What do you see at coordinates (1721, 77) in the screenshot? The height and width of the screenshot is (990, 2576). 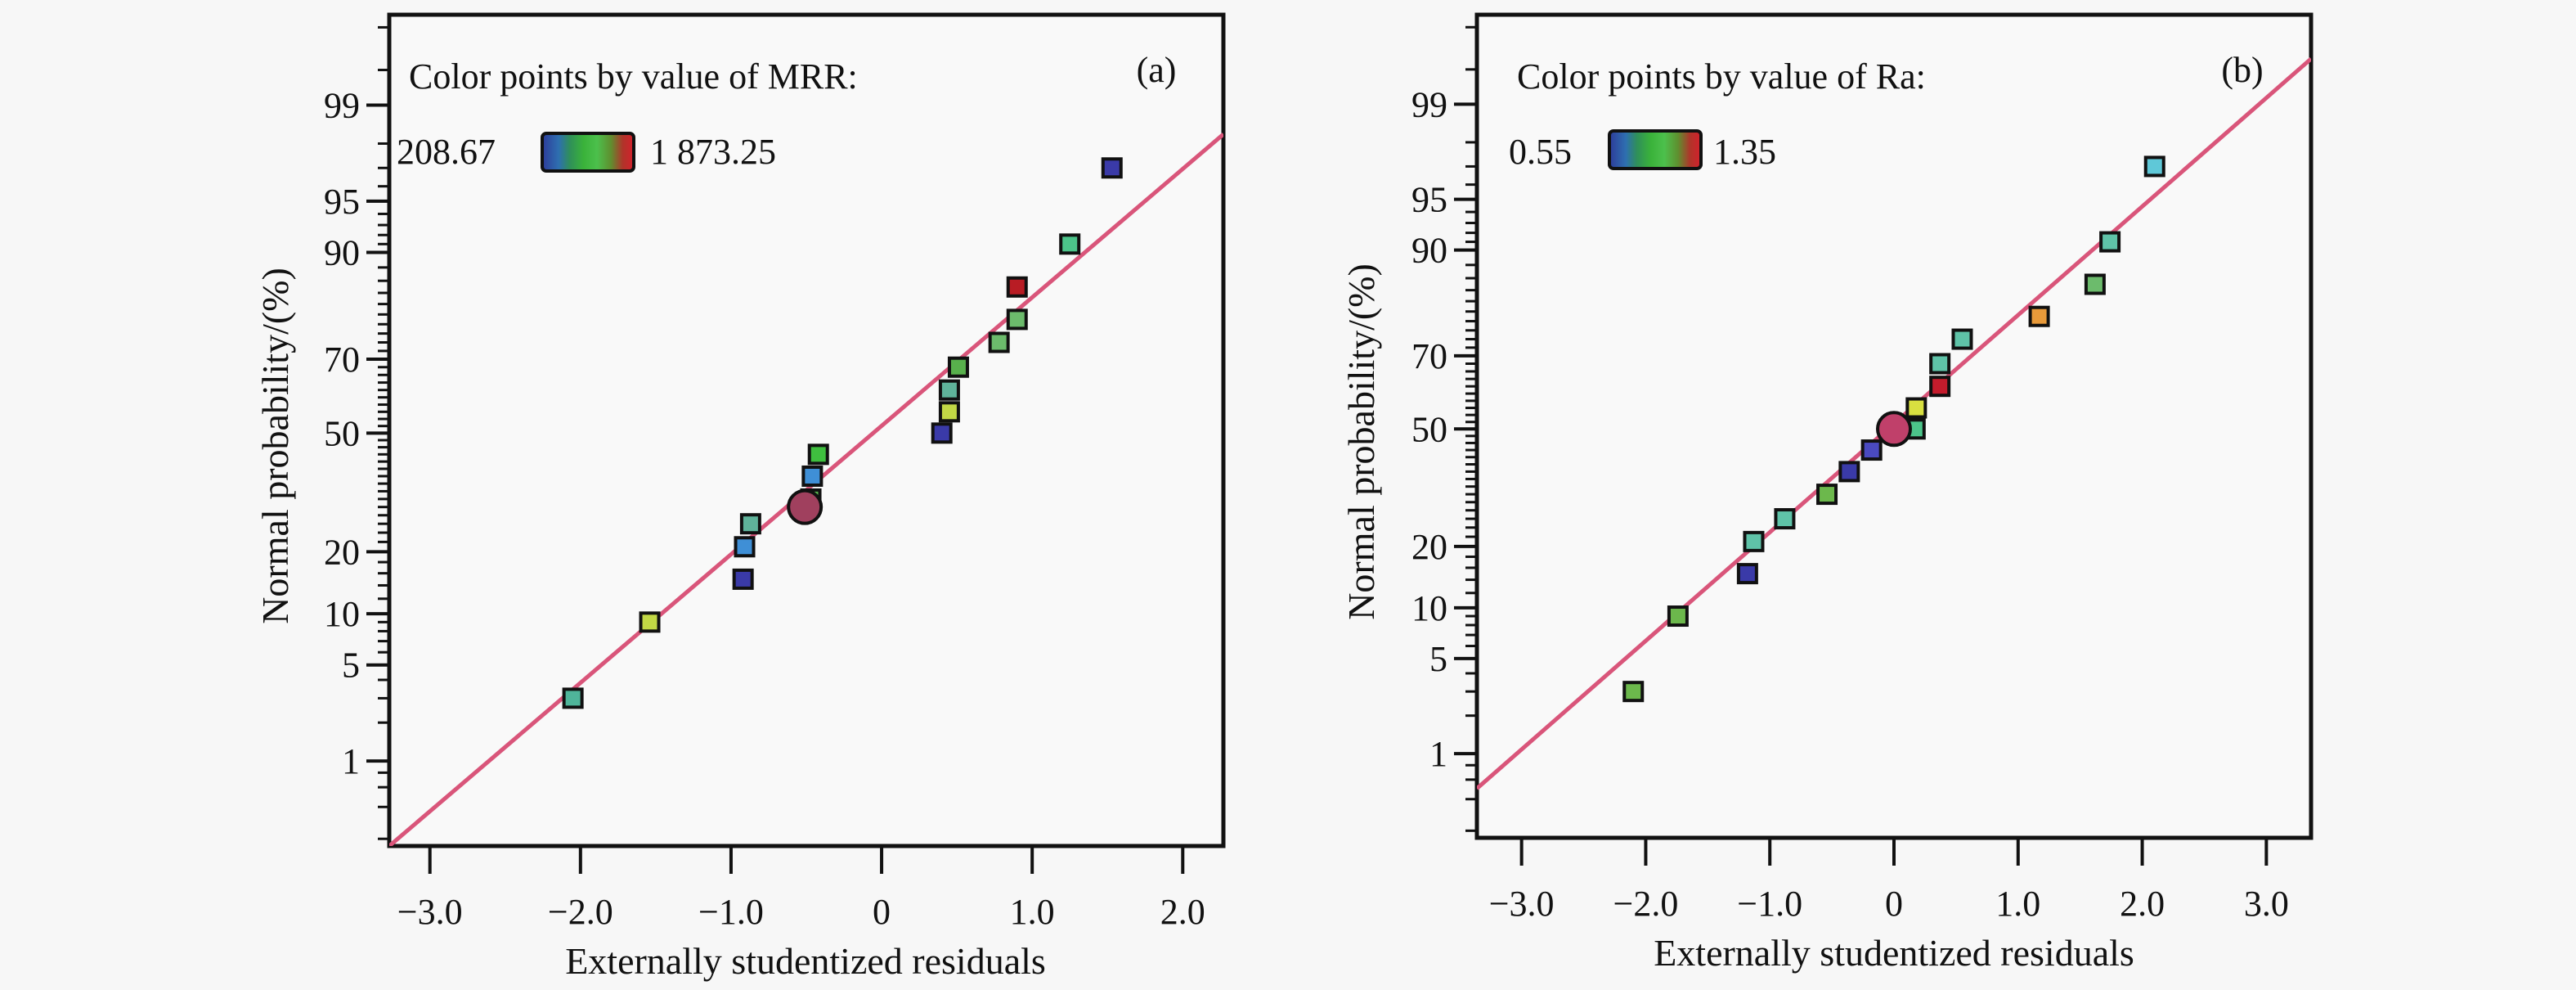 I see `legend-title: Color points by value of Ra:` at bounding box center [1721, 77].